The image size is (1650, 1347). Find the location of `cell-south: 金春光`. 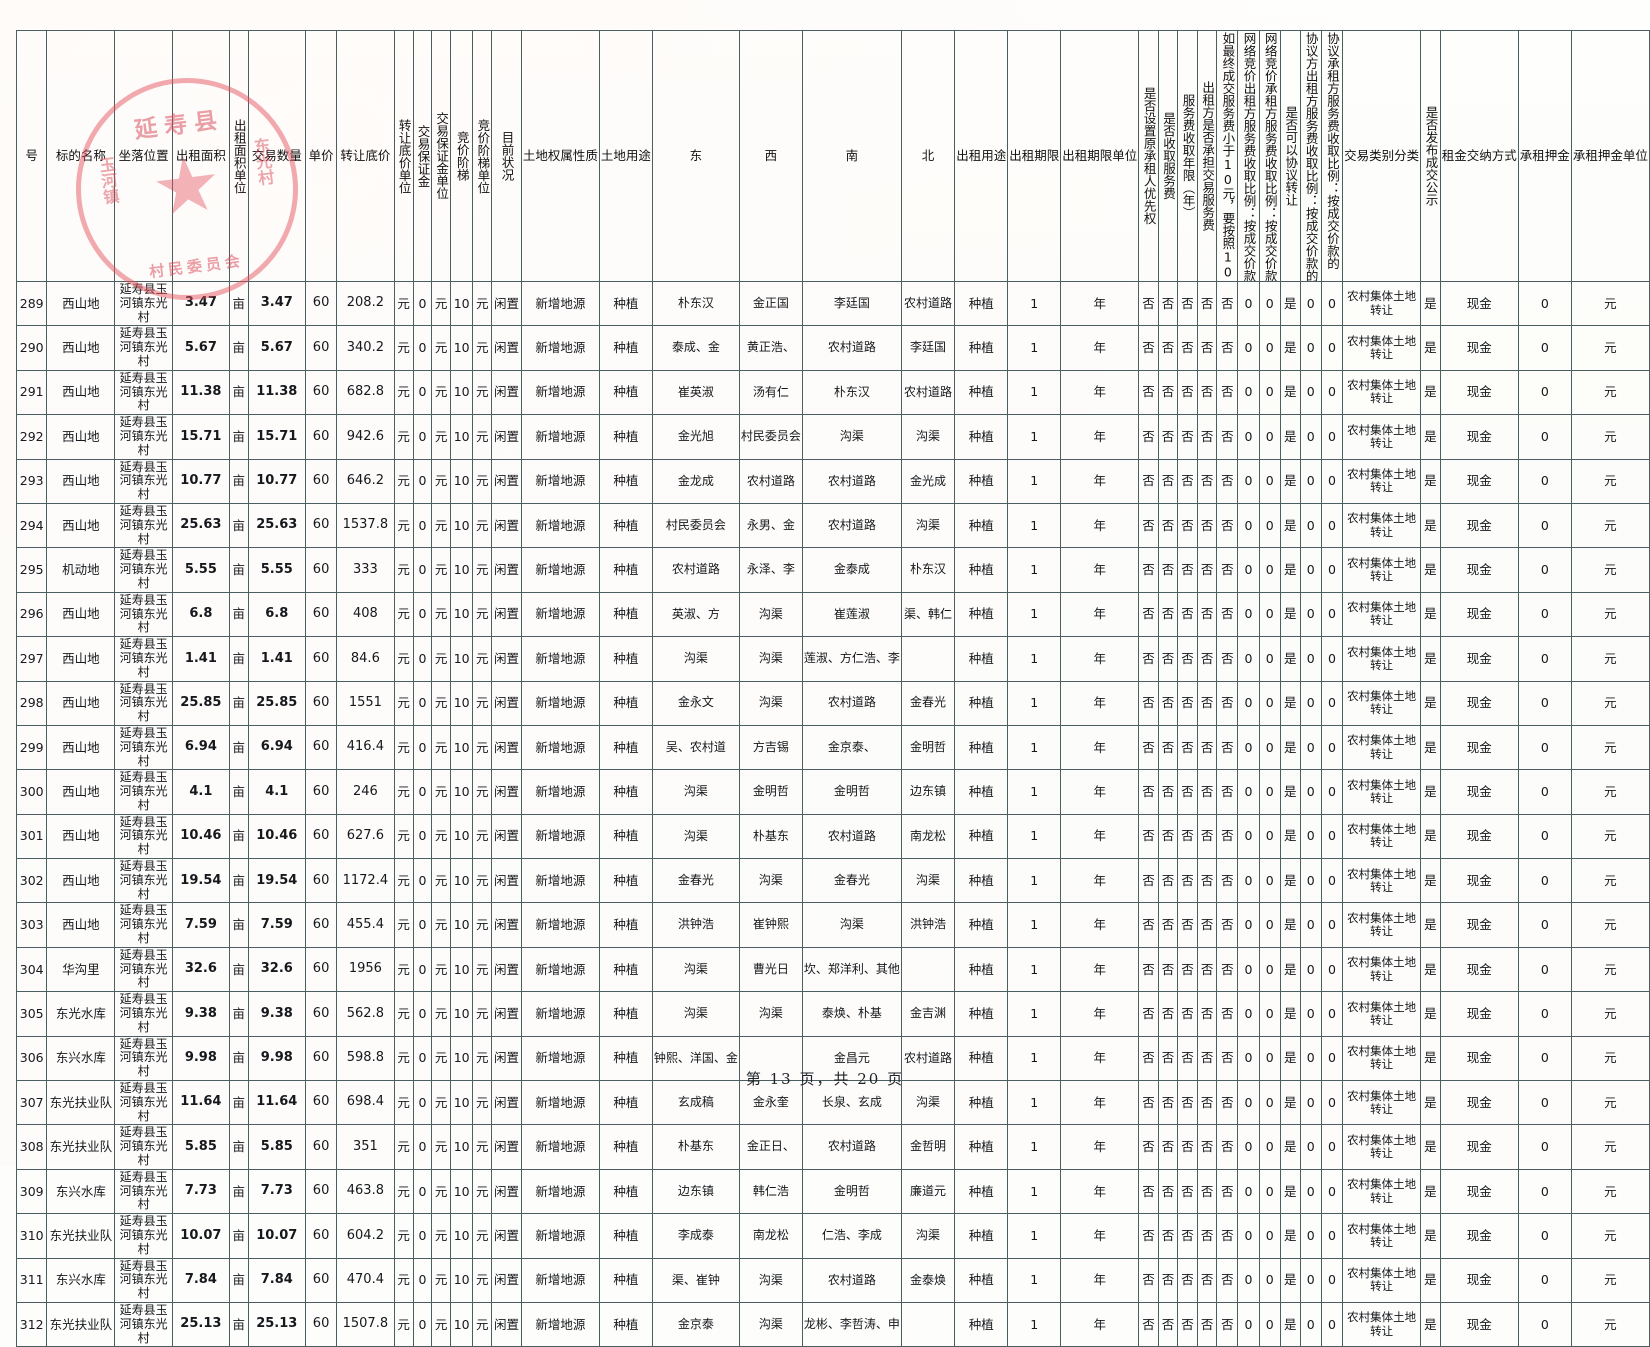

cell-south: 金春光 is located at coordinates (851, 881).